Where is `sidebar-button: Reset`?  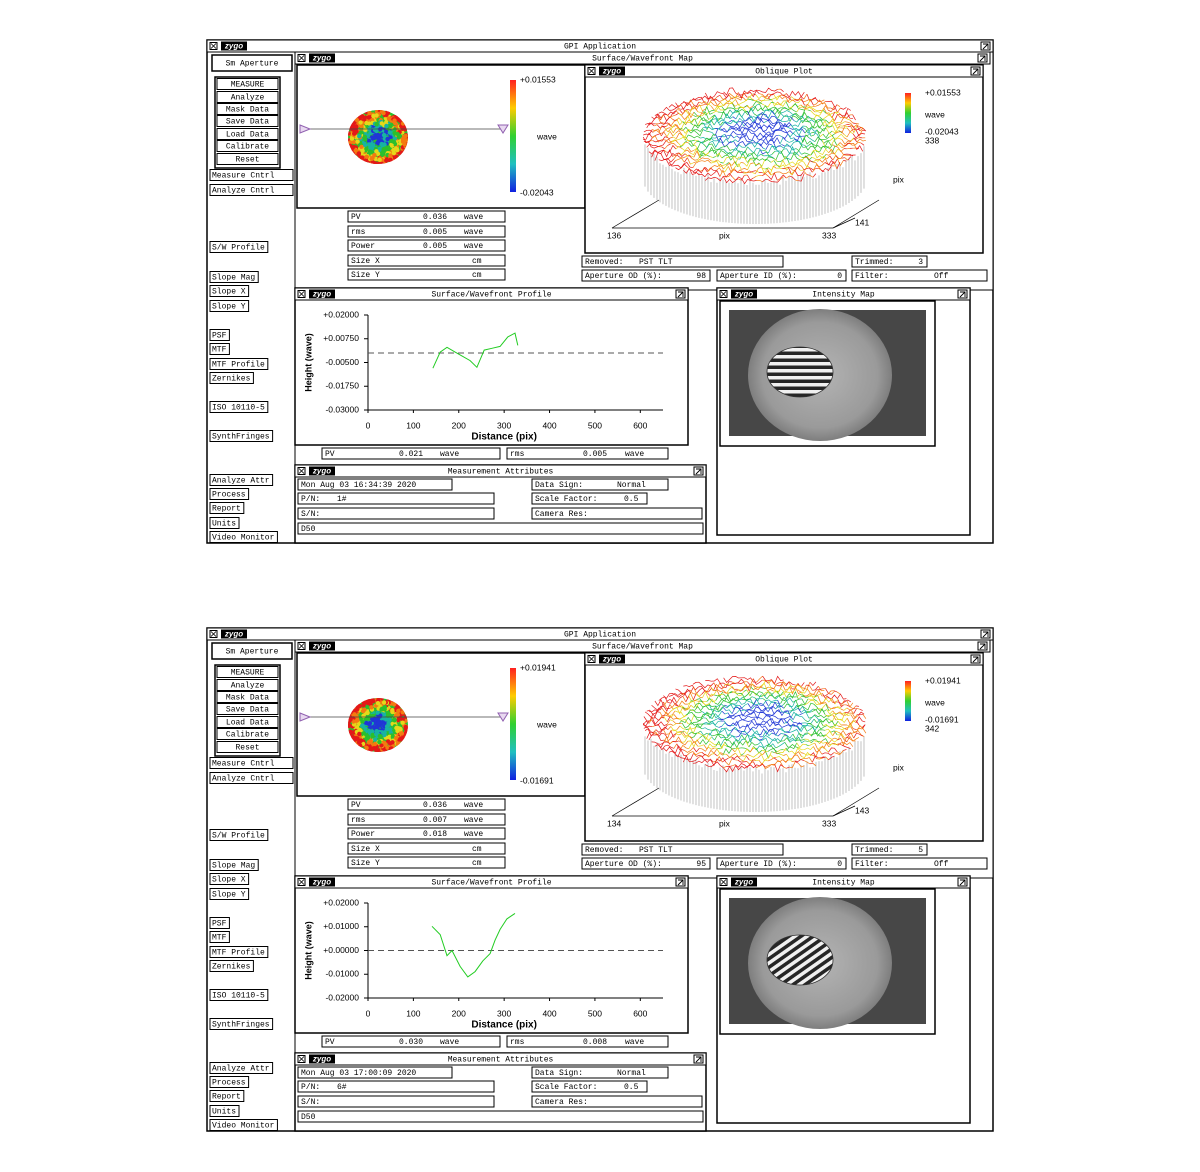
sidebar-button: Reset is located at coordinates (247, 747).